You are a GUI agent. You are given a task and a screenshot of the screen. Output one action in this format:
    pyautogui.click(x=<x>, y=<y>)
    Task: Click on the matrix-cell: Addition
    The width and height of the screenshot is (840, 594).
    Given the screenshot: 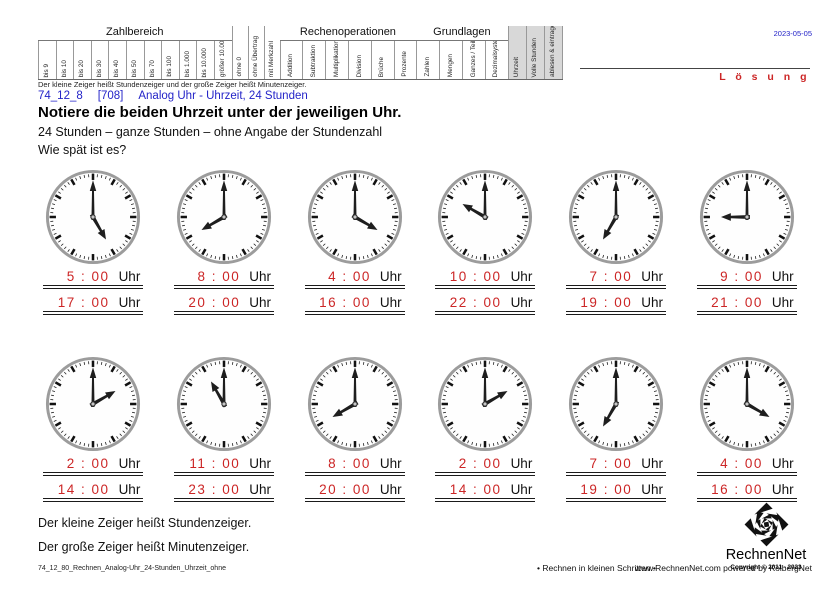 What is the action you would take?
    pyautogui.click(x=291, y=60)
    